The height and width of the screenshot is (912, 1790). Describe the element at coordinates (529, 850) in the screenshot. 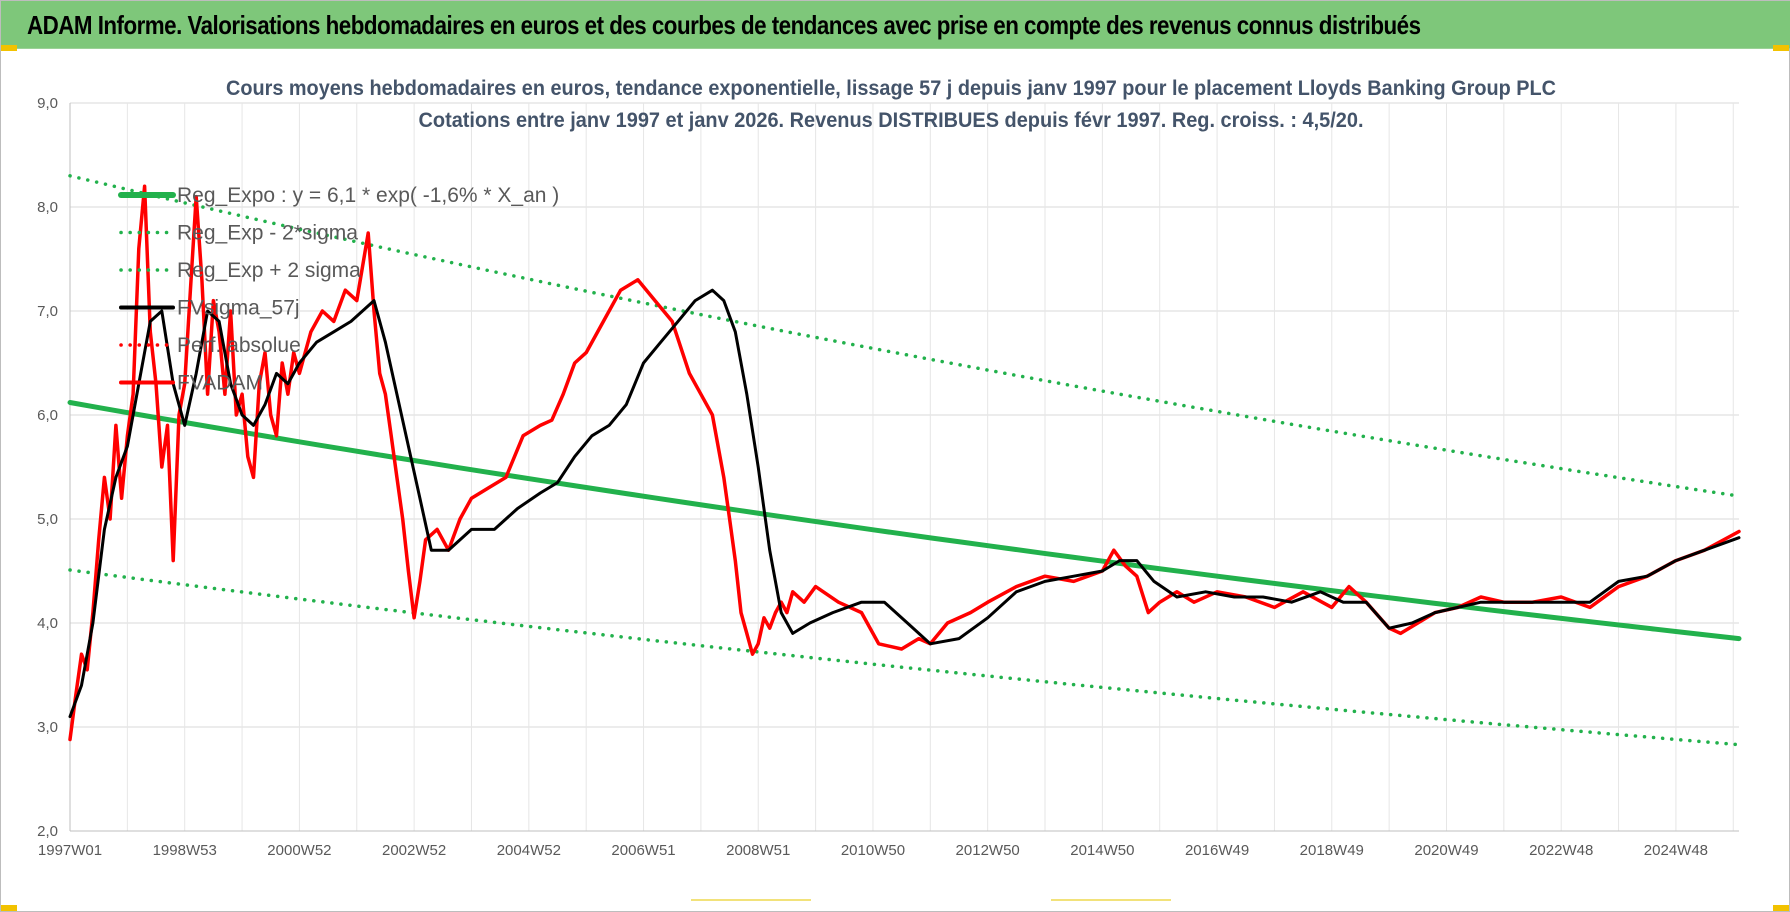

I see `x-tick-label: 2004W52` at that location.